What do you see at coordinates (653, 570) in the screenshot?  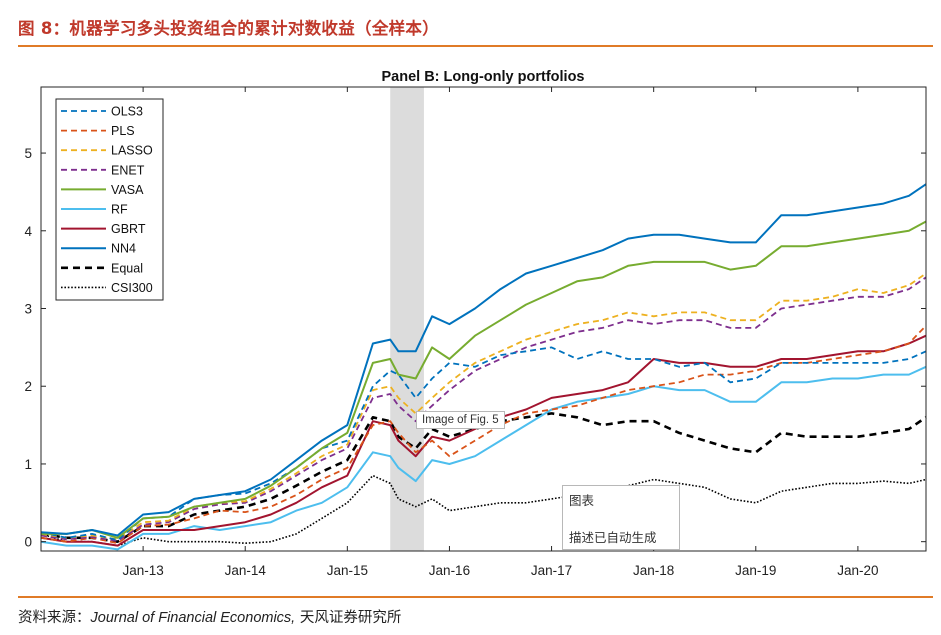 I see `x-tick-label: Jan-18` at bounding box center [653, 570].